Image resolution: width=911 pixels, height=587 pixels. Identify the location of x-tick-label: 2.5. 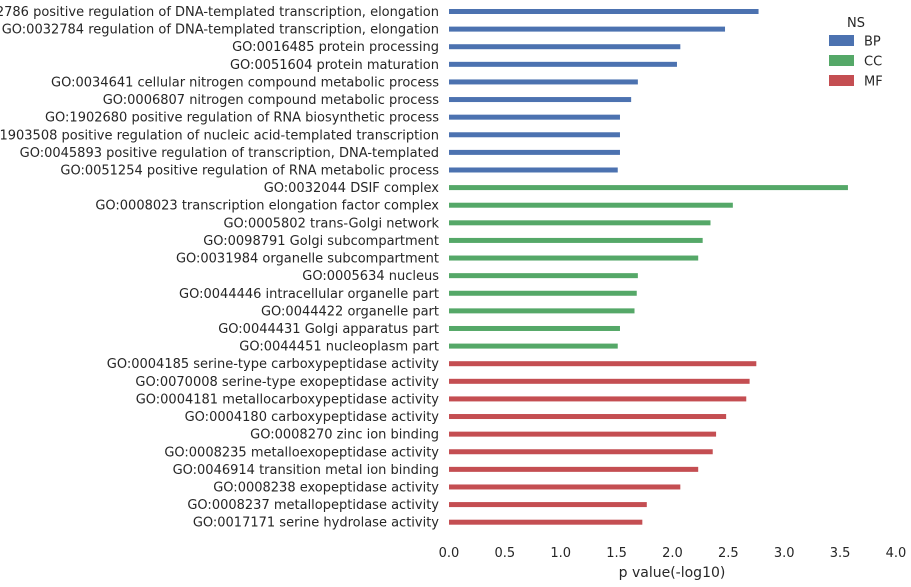
(728, 553).